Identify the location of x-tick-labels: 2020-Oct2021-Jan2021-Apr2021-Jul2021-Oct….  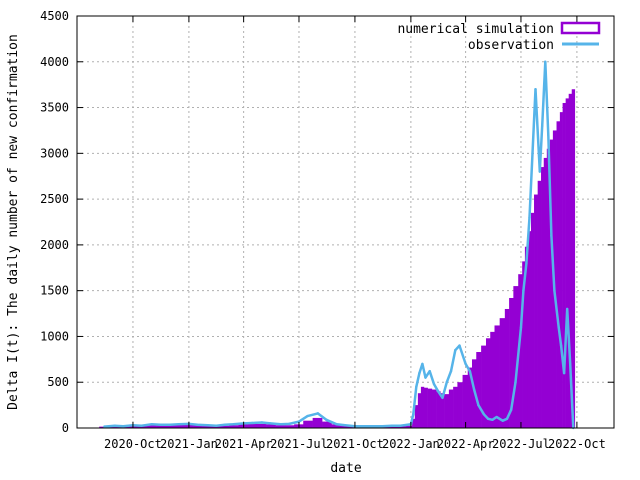
(355, 444).